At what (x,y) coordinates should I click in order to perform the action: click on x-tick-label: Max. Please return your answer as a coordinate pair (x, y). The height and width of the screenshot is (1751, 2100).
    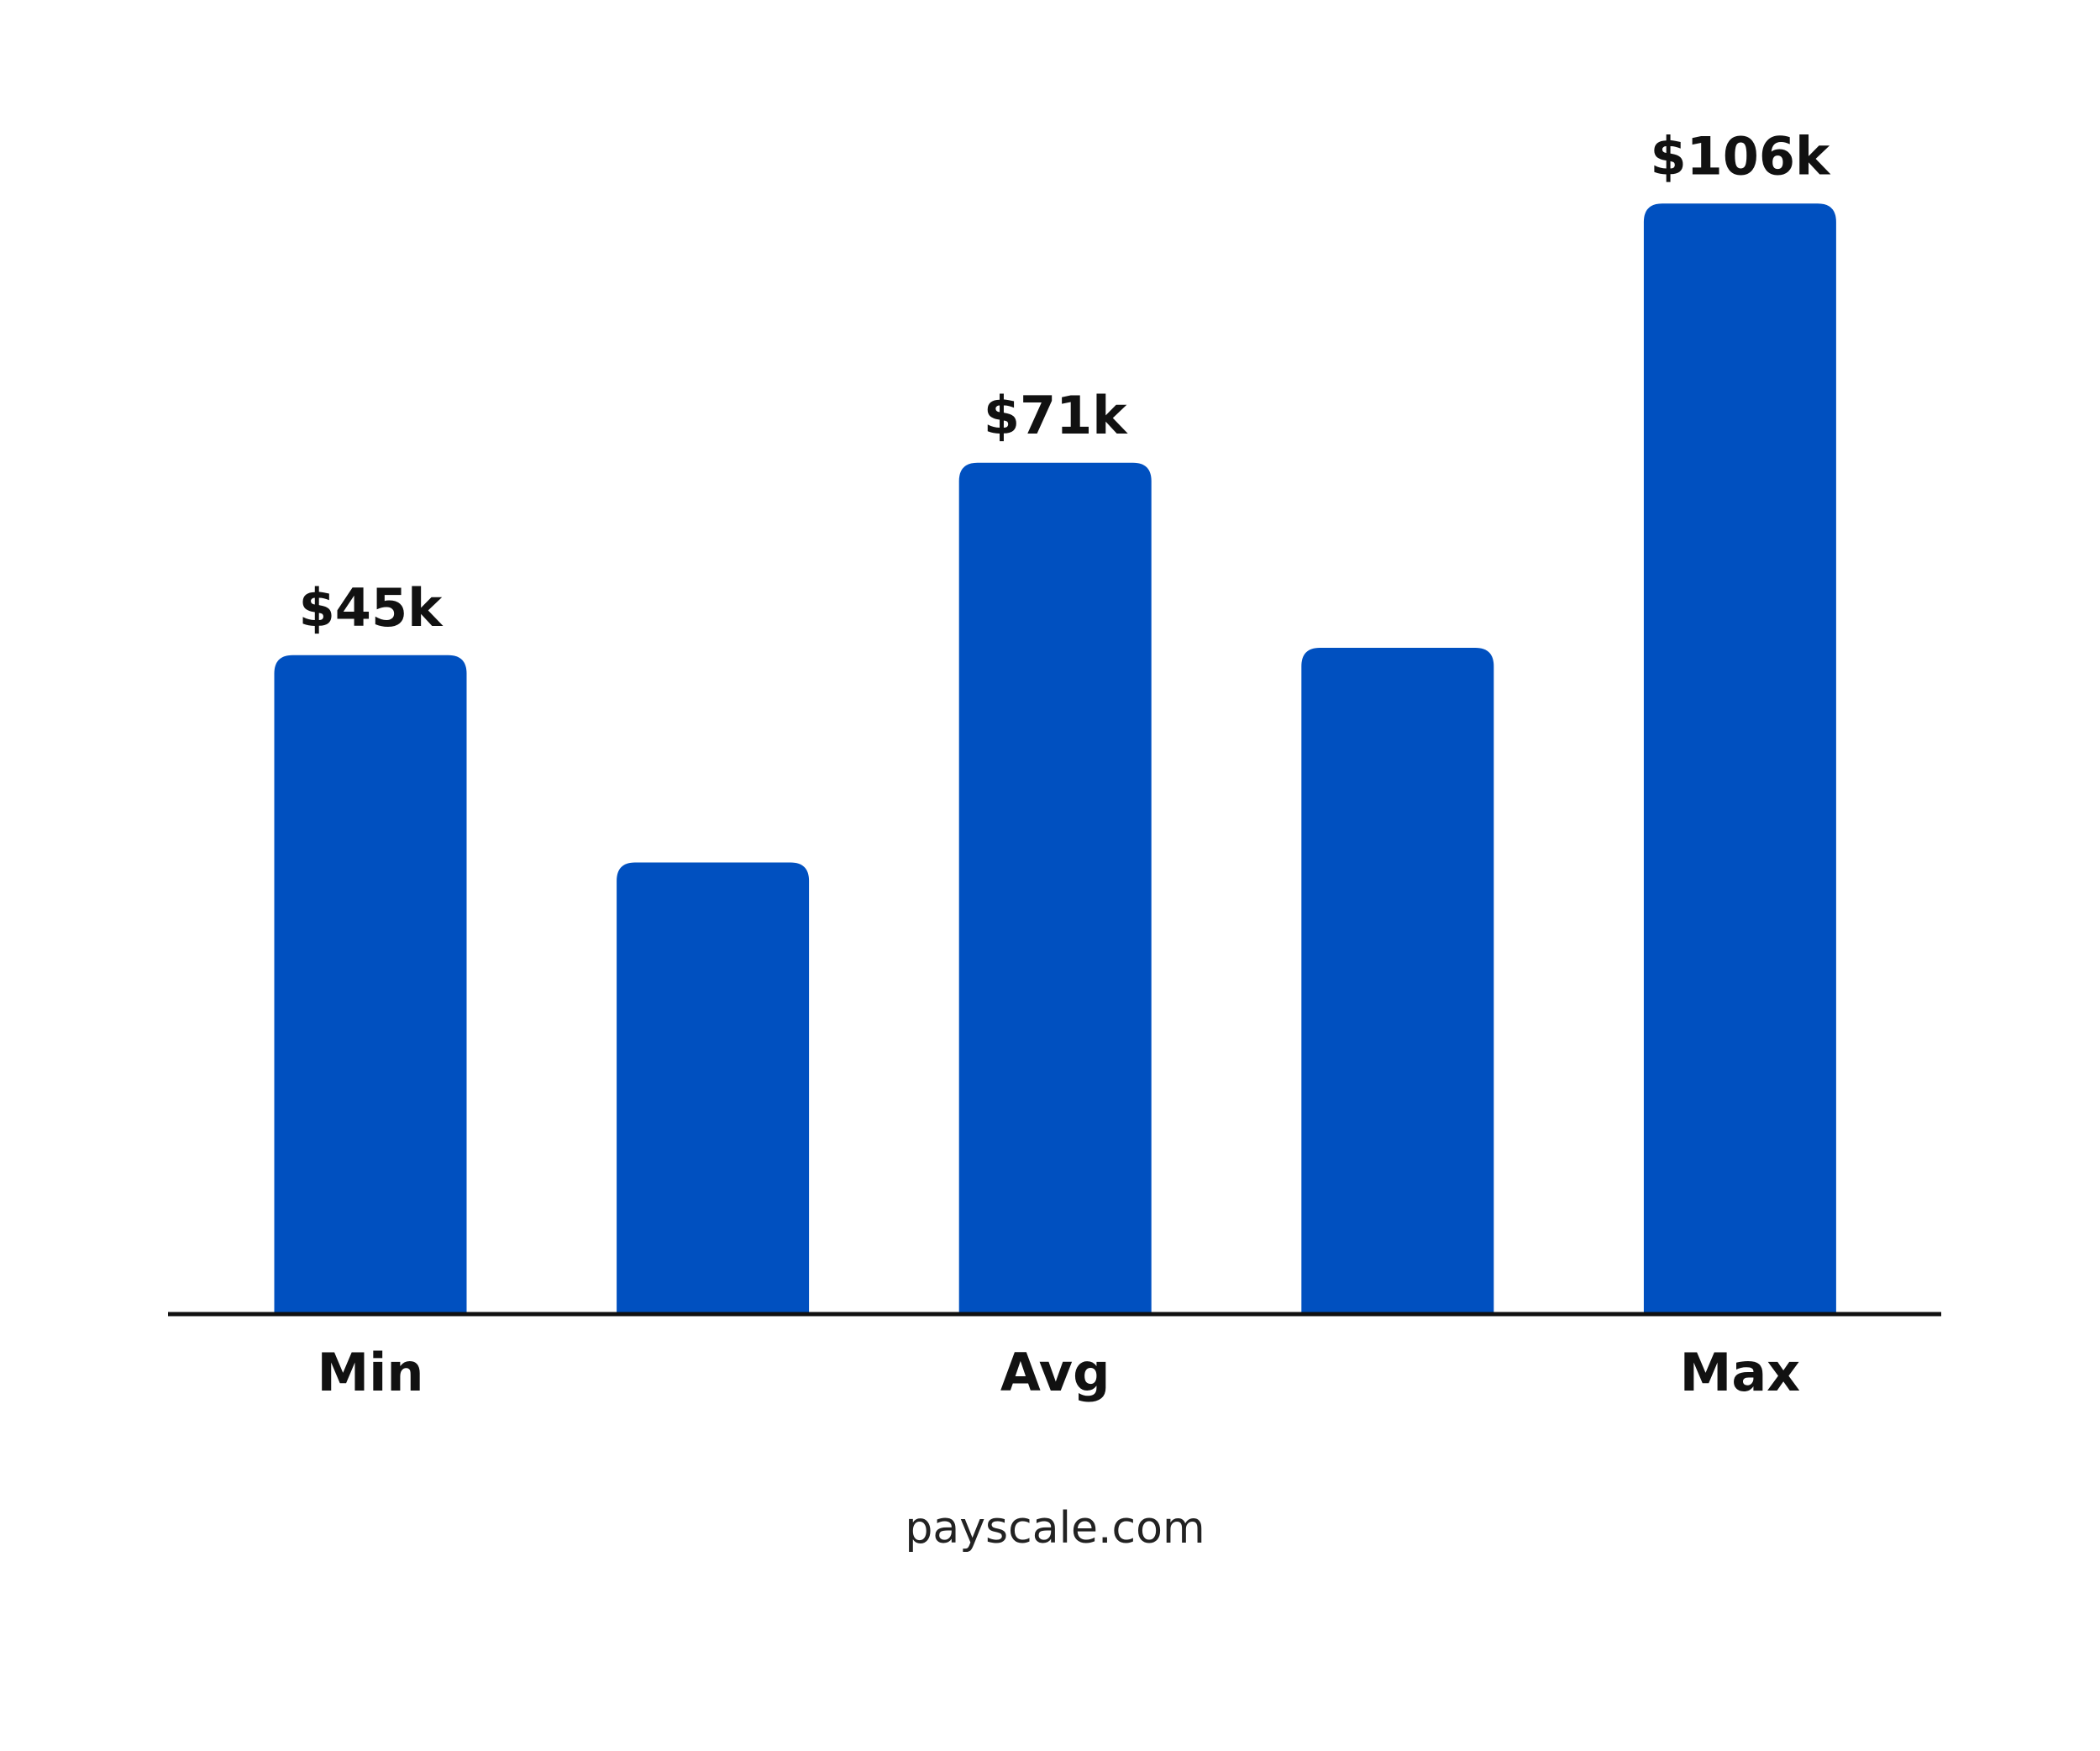
    Looking at the image, I should click on (1740, 1372).